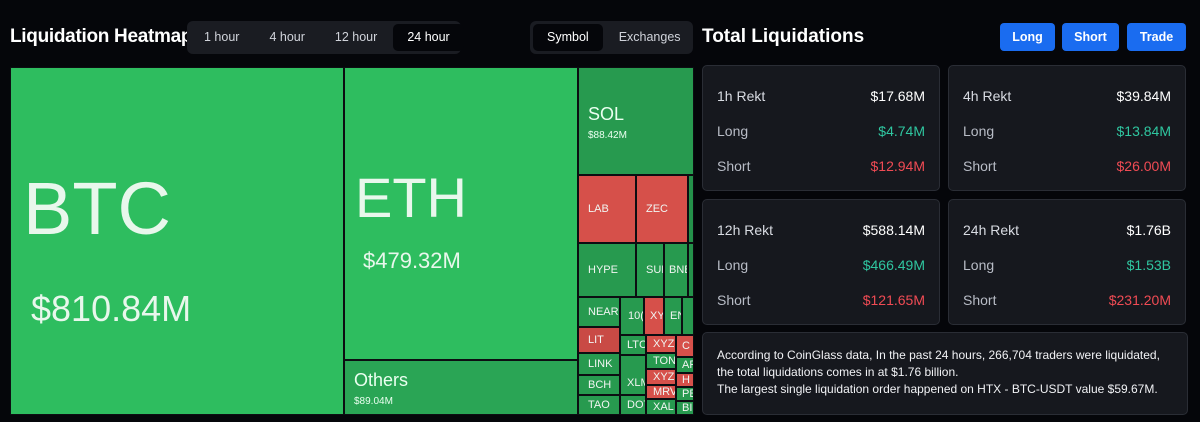 The width and height of the screenshot is (1200, 422). I want to click on card-1h-short-label: Short, so click(734, 166).